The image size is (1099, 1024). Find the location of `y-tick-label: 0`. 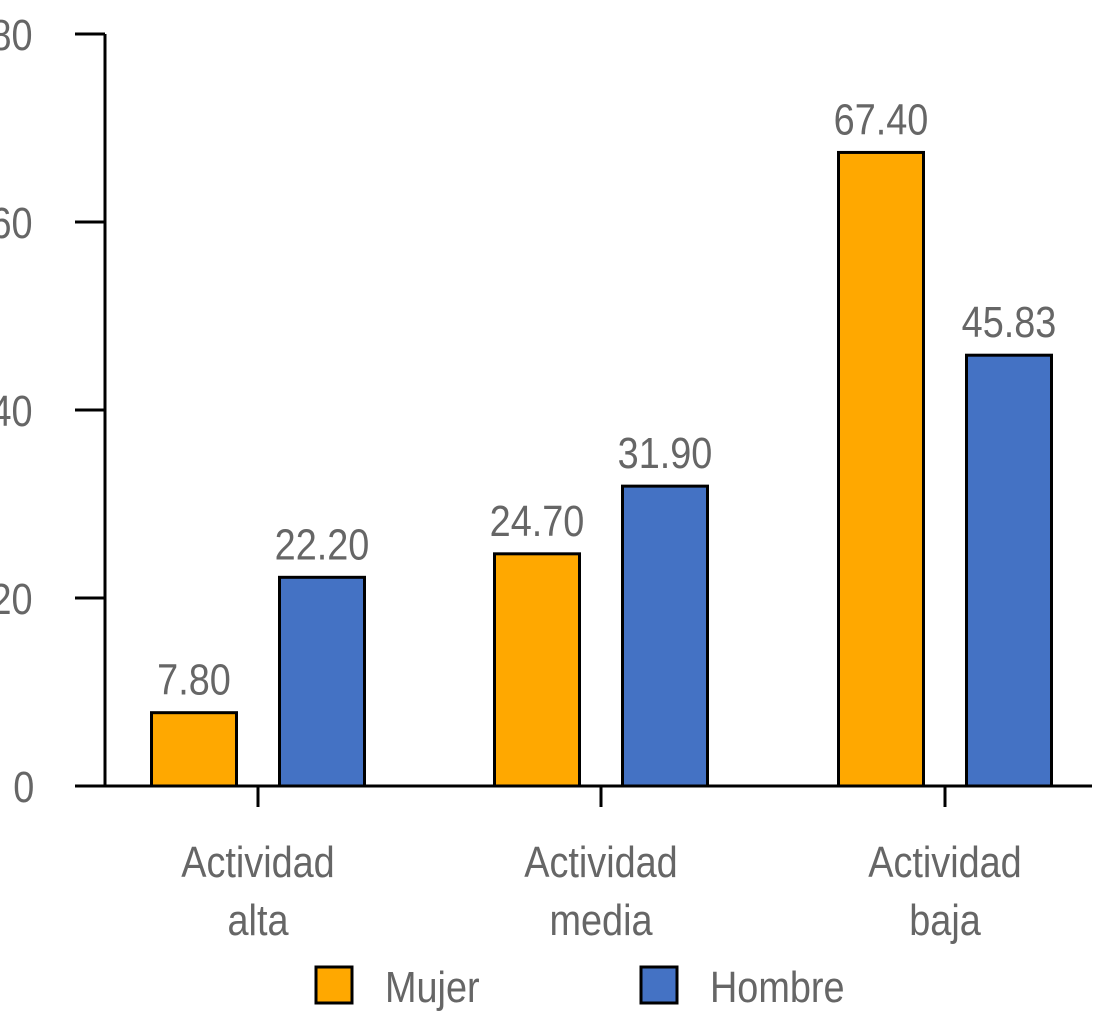

y-tick-label: 0 is located at coordinates (23, 786).